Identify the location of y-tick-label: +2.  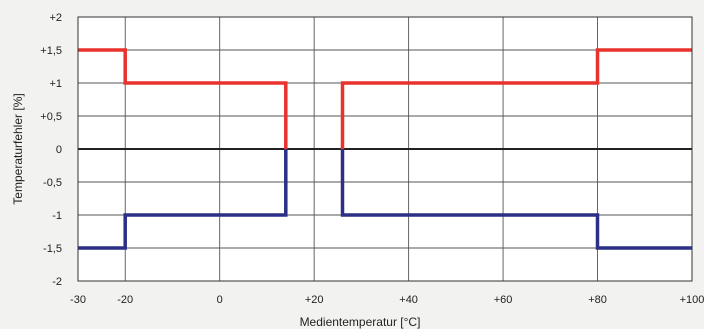
(55, 18).